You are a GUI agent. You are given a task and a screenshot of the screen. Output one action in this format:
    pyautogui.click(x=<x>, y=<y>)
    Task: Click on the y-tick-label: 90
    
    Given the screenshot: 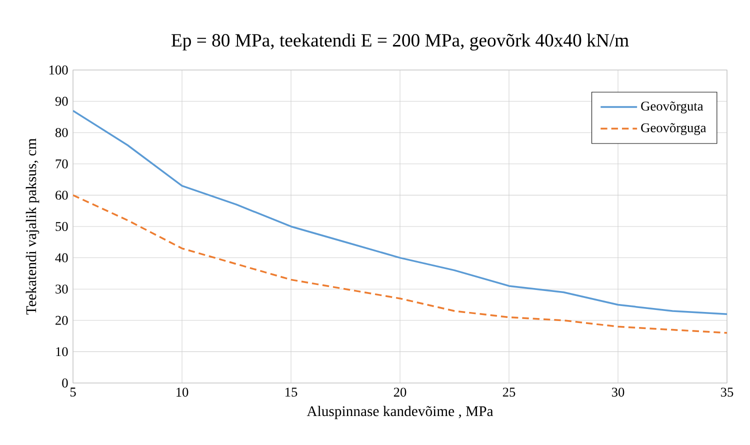 What is the action you would take?
    pyautogui.click(x=61, y=101)
    